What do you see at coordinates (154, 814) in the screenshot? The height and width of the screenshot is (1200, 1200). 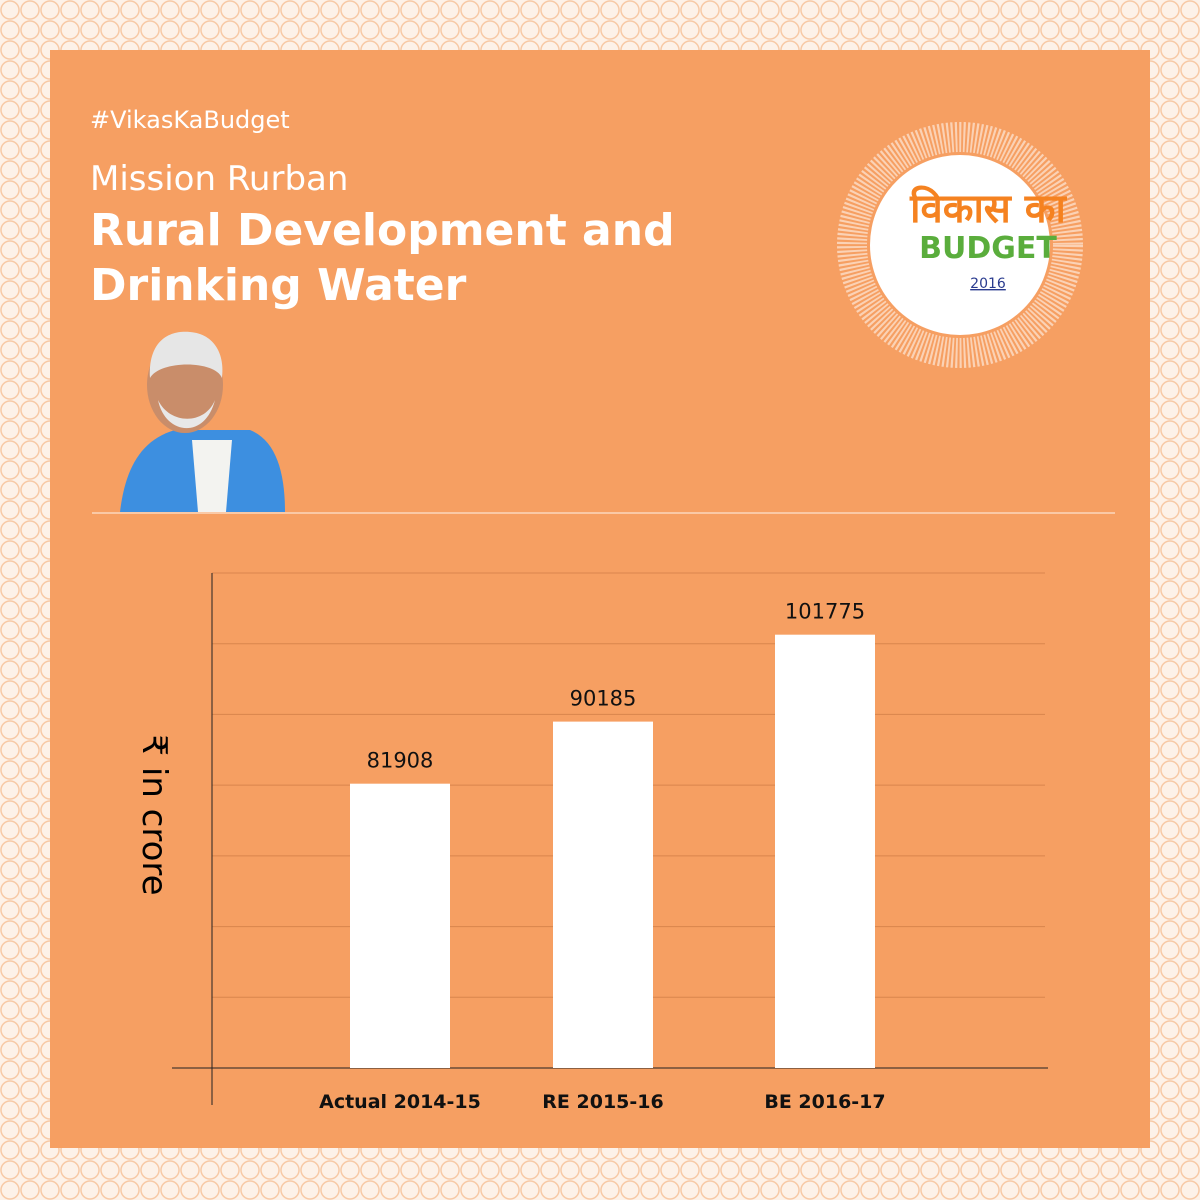 I see `y-axis-label: ₹ in crore` at bounding box center [154, 814].